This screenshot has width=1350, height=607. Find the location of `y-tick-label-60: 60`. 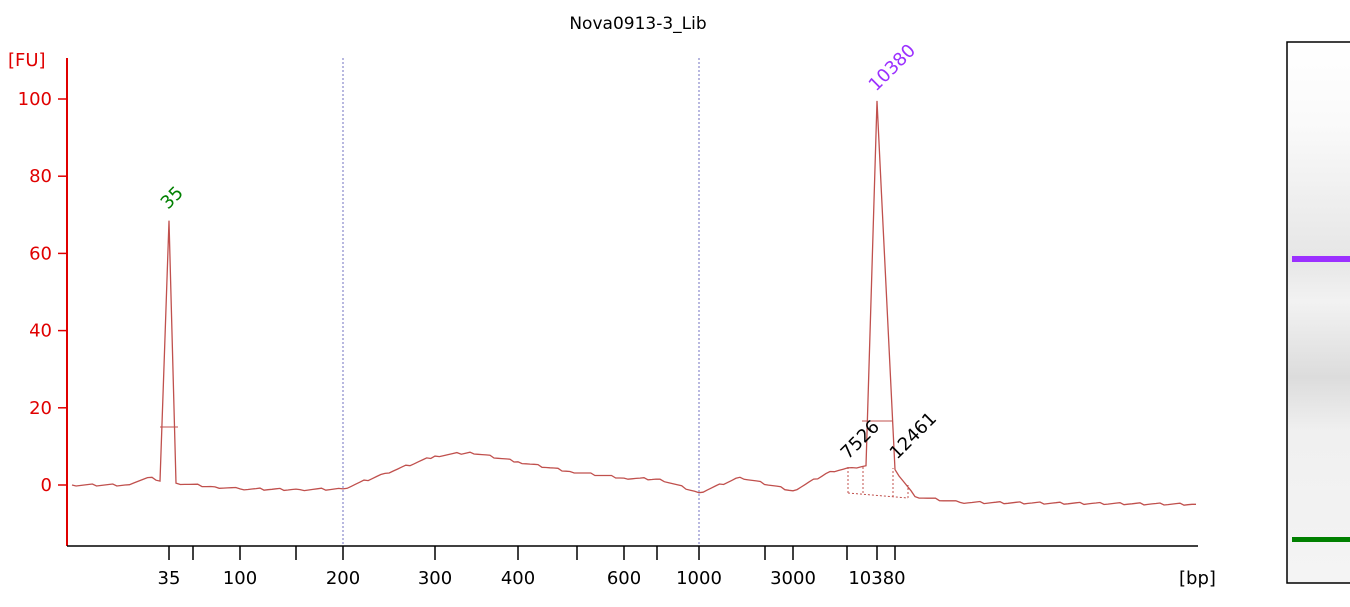

y-tick-label-60: 60 is located at coordinates (40, 253).